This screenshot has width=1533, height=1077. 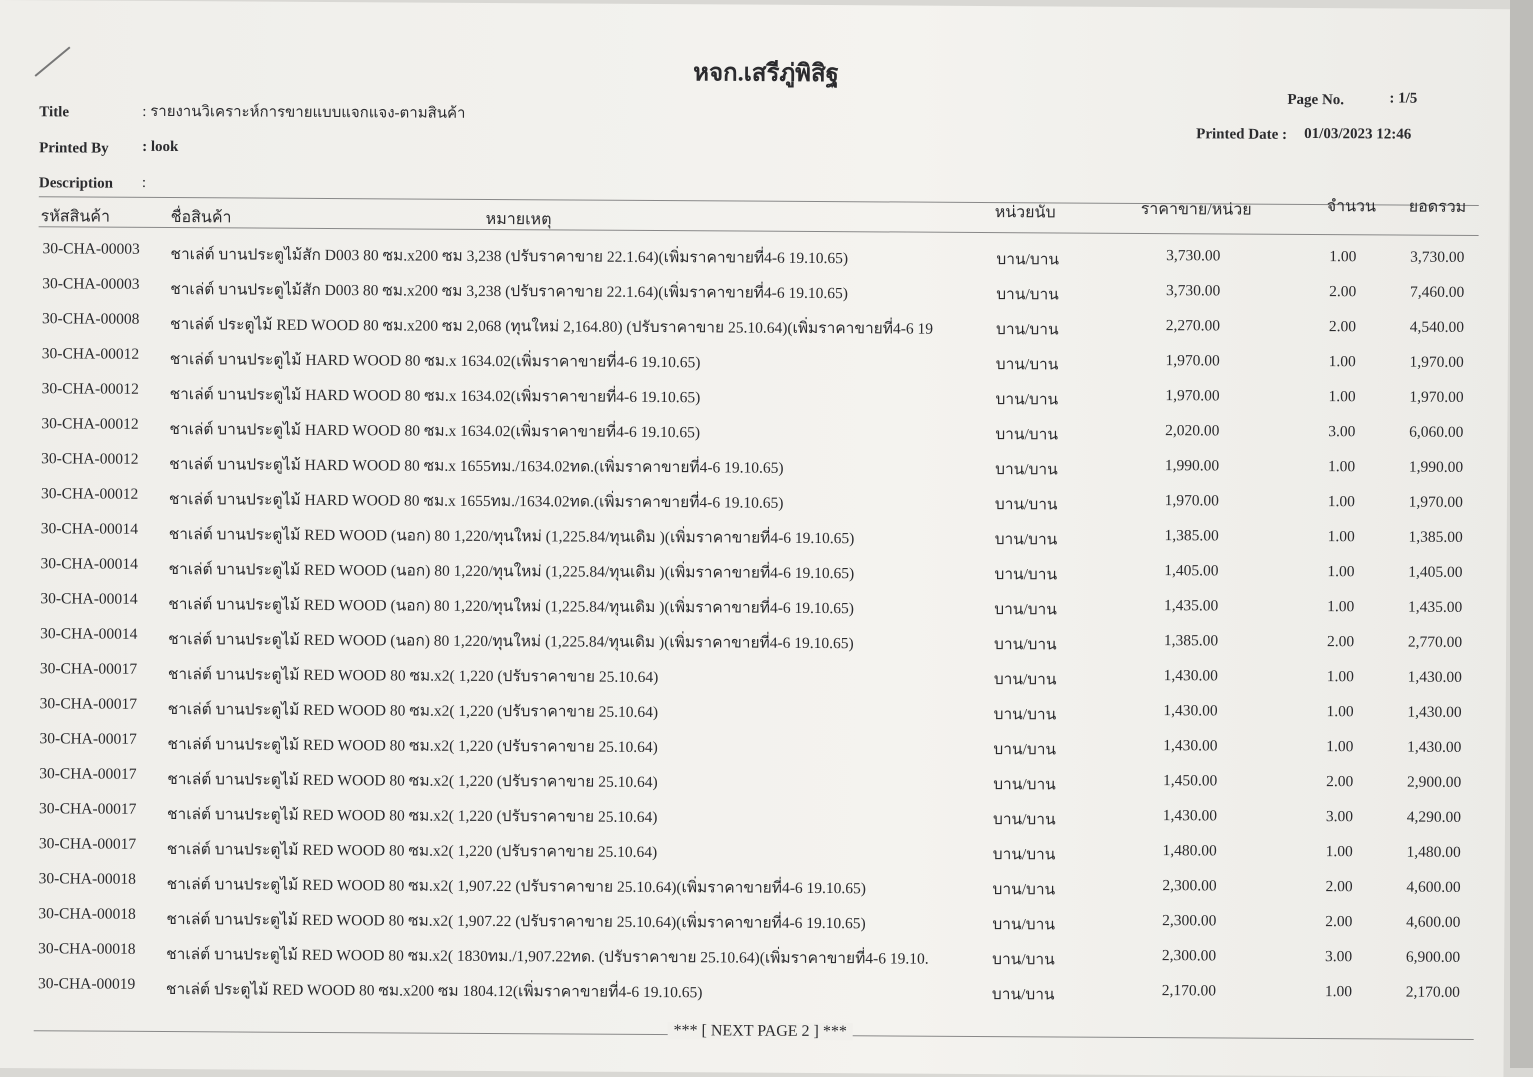 What do you see at coordinates (1193, 326) in the screenshot?
I see `unit-price: 2,270.00` at bounding box center [1193, 326].